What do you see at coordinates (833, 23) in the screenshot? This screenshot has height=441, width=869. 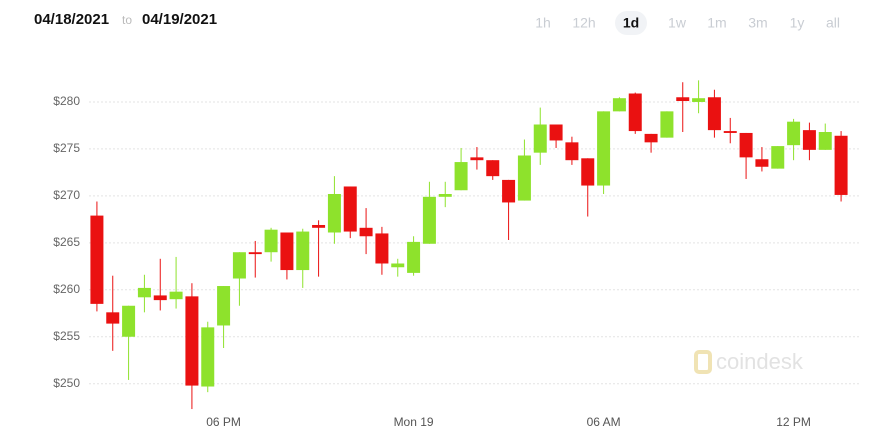 I see `range-button: all` at bounding box center [833, 23].